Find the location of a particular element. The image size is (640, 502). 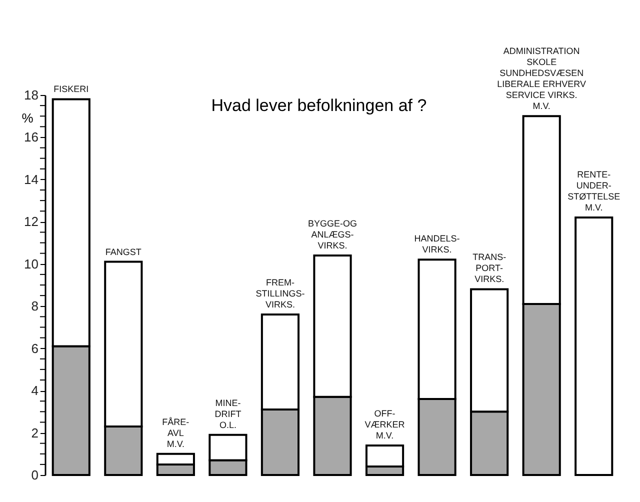

y-tick-label: 10 is located at coordinates (31, 264).